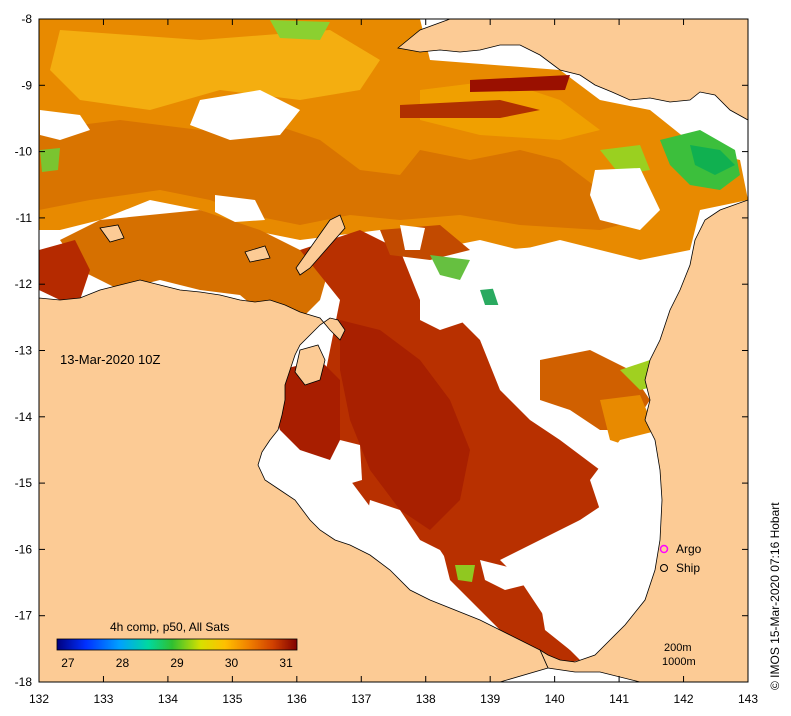 The image size is (791, 716). What do you see at coordinates (680, 558) in the screenshot?
I see `marker-legend: Argo Ship` at bounding box center [680, 558].